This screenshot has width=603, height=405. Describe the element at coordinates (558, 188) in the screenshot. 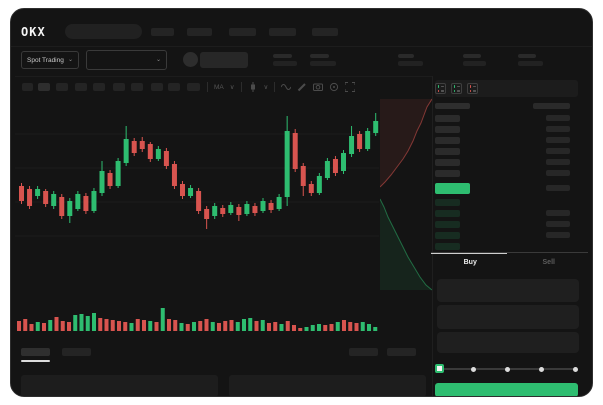

I see `current-price-amount` at that location.